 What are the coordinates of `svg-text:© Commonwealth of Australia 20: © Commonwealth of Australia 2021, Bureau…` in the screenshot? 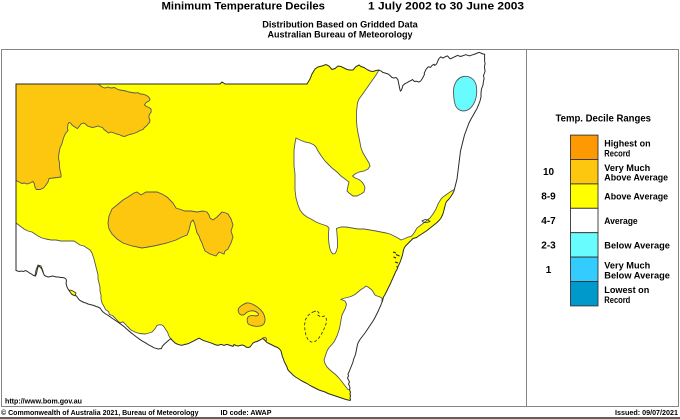 It's located at (100, 412).